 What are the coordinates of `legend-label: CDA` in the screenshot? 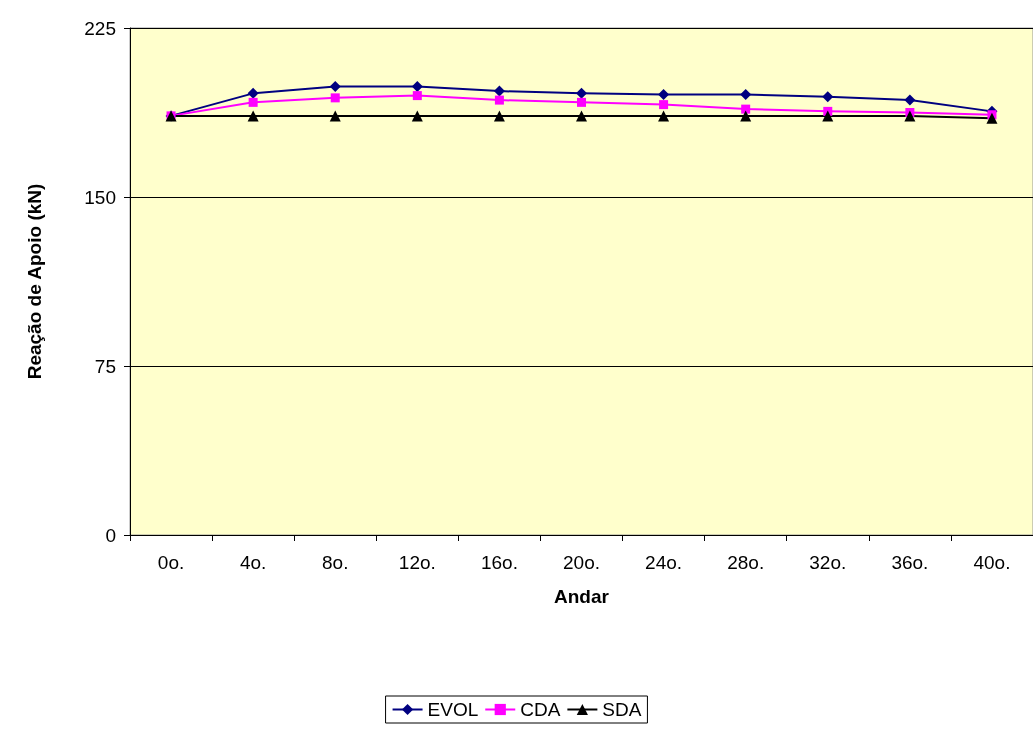 It's located at (540, 709).